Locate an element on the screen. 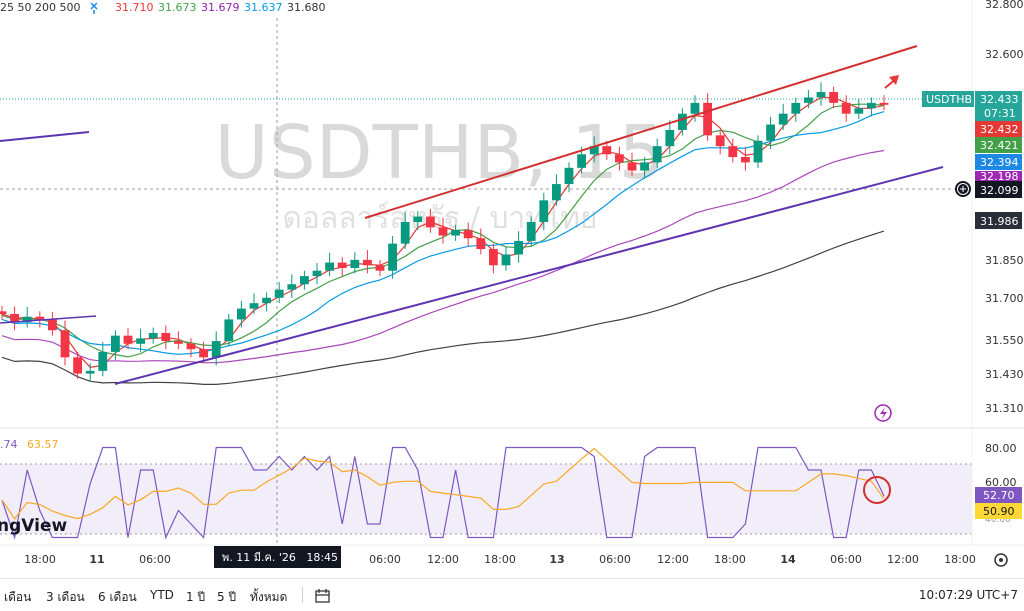  trendline-left-purple is located at coordinates (45, 136).